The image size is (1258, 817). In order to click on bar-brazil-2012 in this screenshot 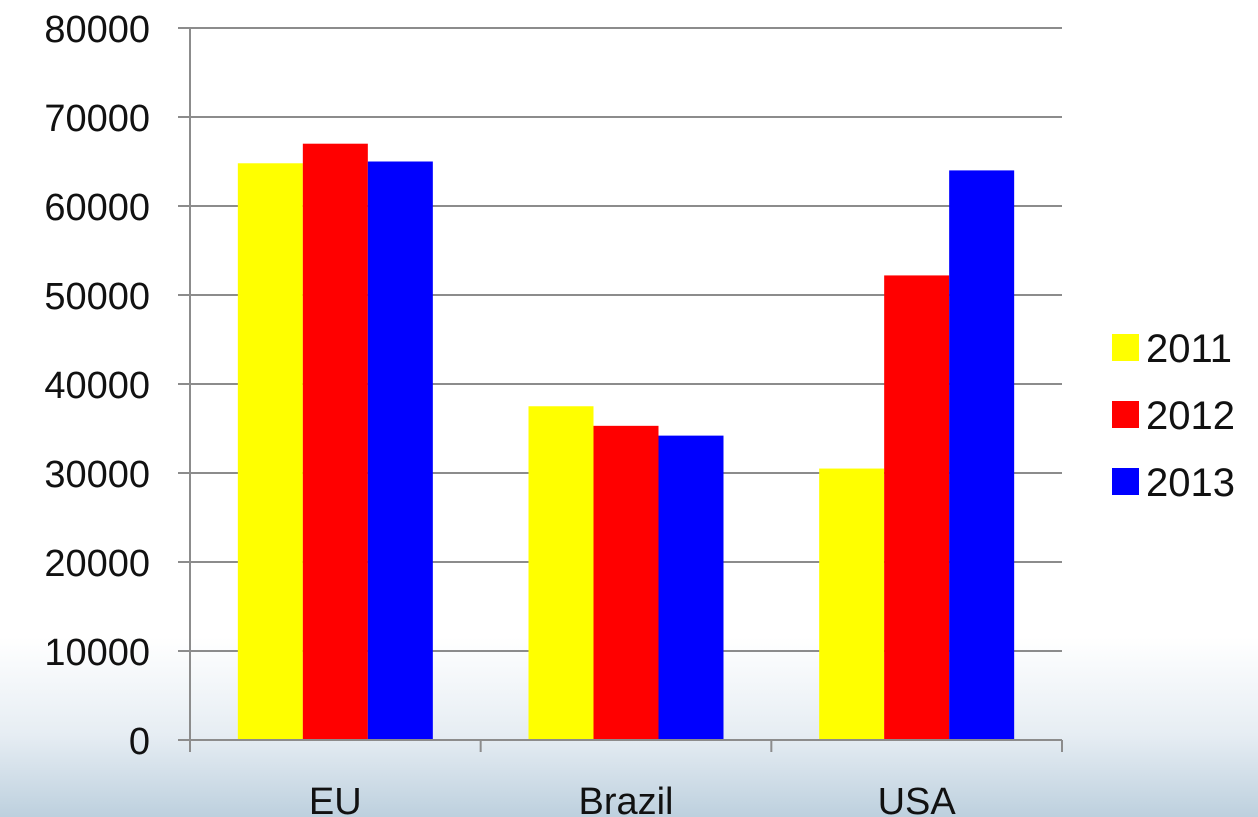, I will do `click(626, 582)`.